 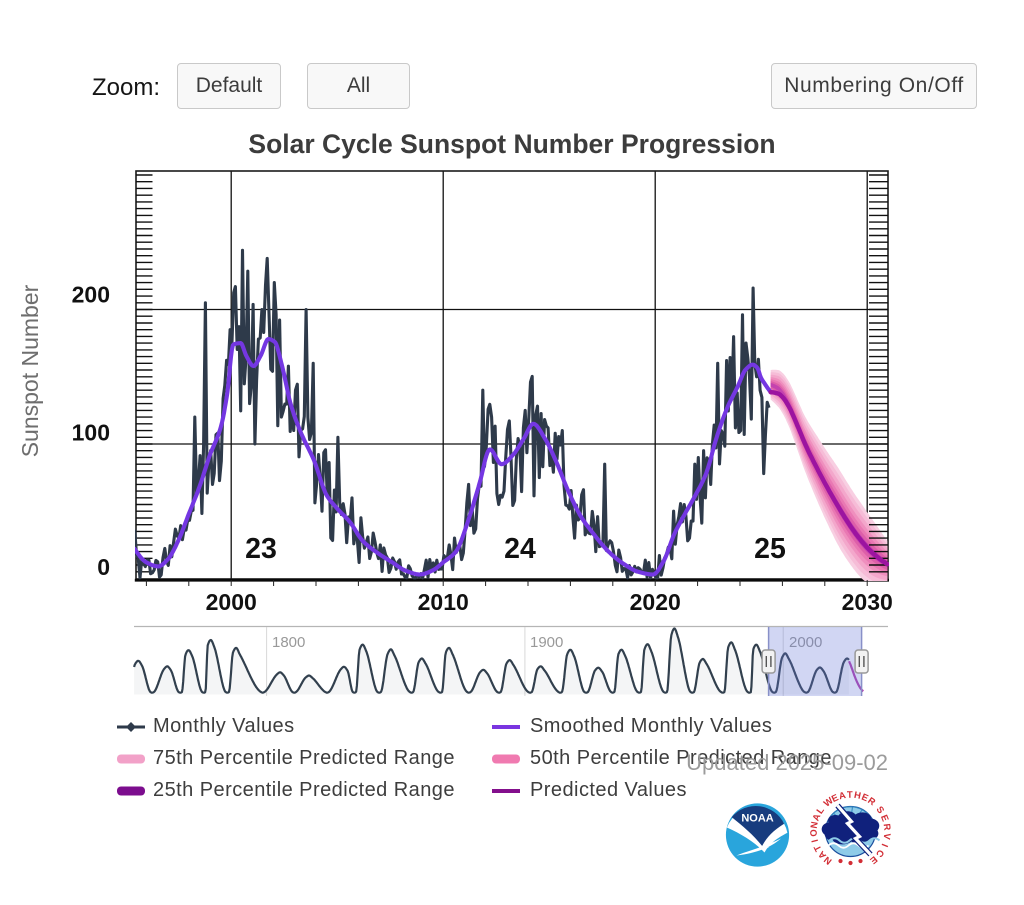 What do you see at coordinates (443, 602) in the screenshot?
I see `svg-text: 2010` at bounding box center [443, 602].